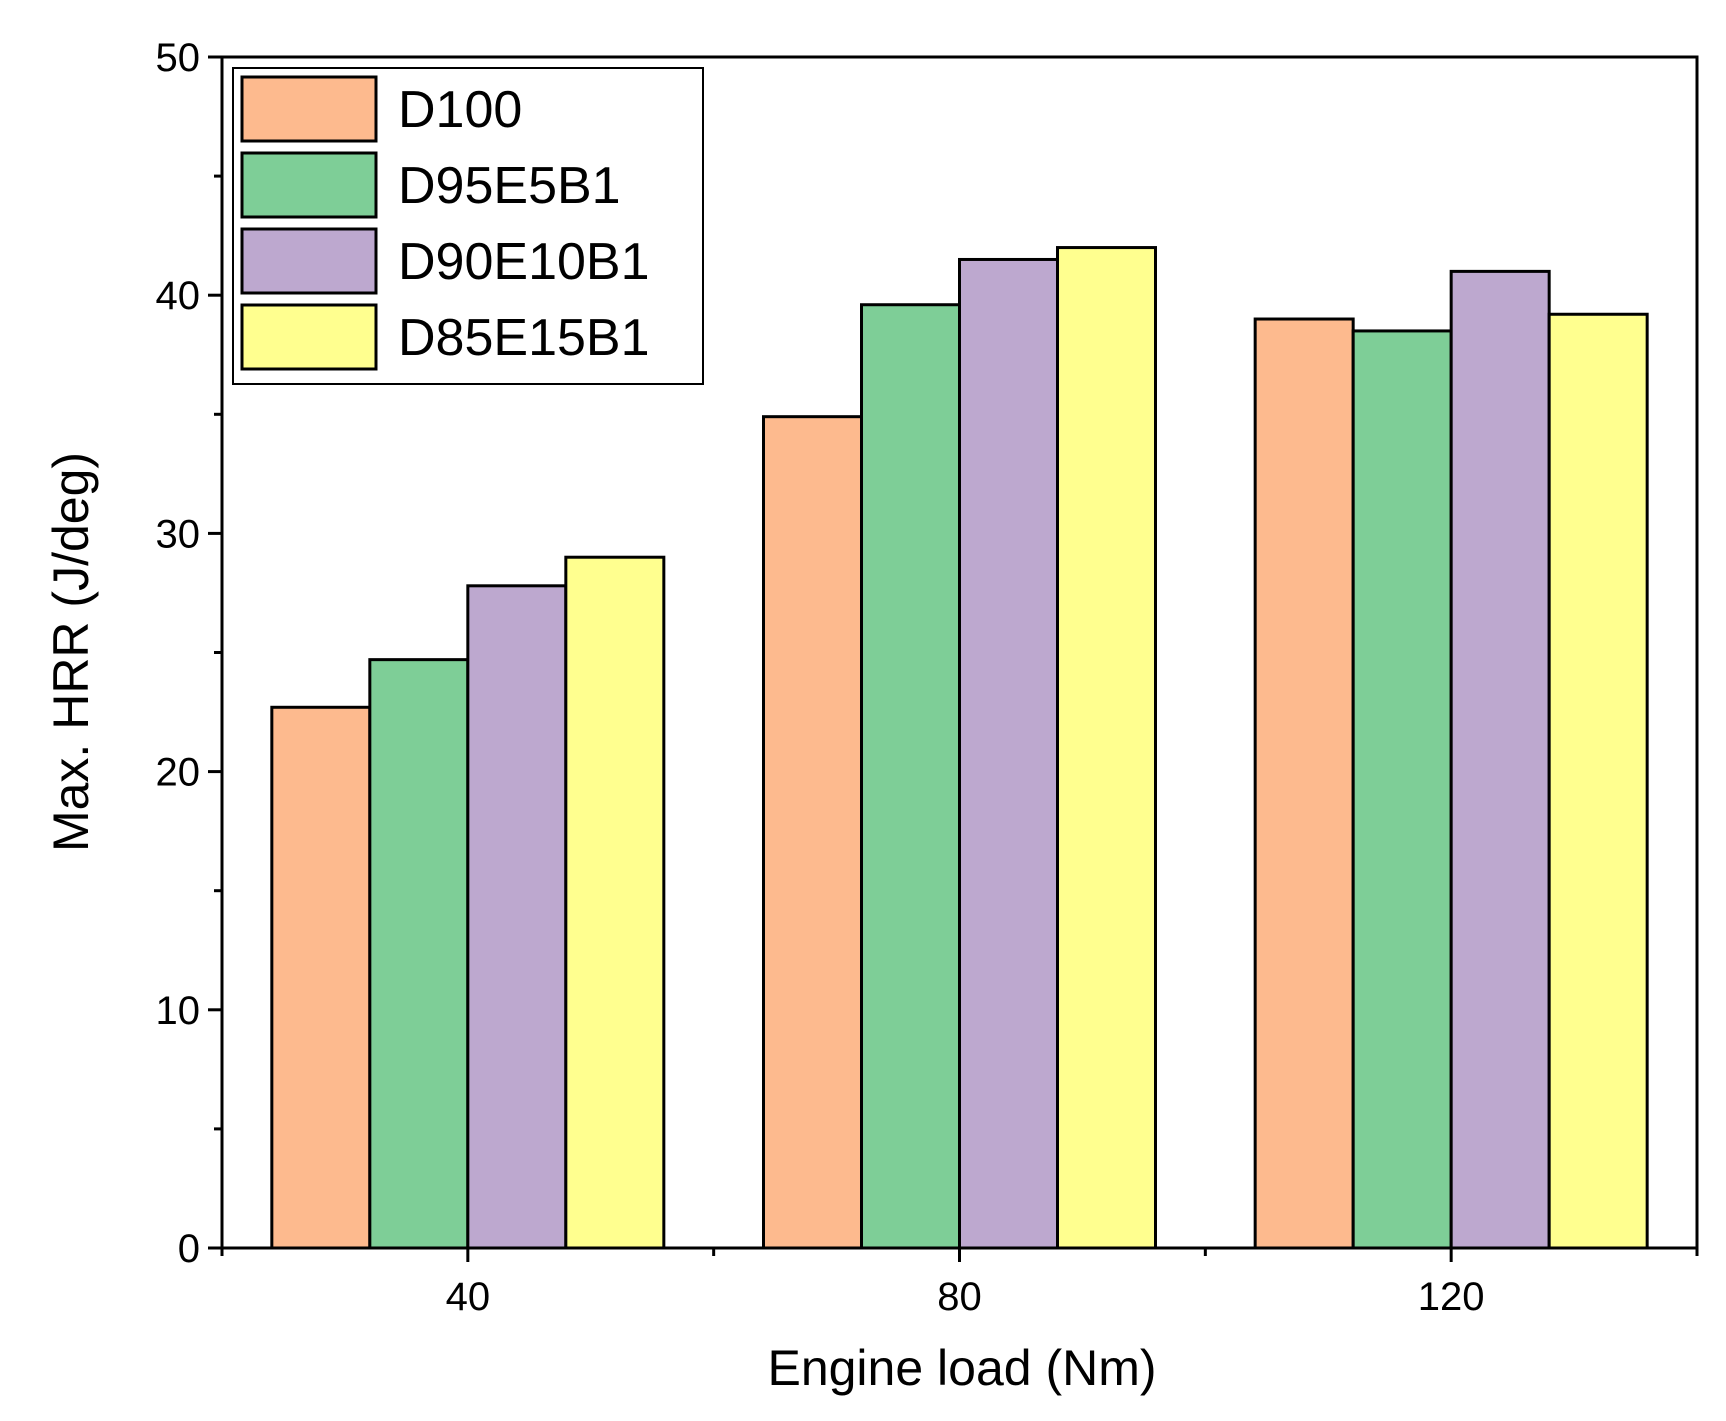 The width and height of the screenshot is (1726, 1421). I want to click on legend-label-d100: D100, so click(460, 110).